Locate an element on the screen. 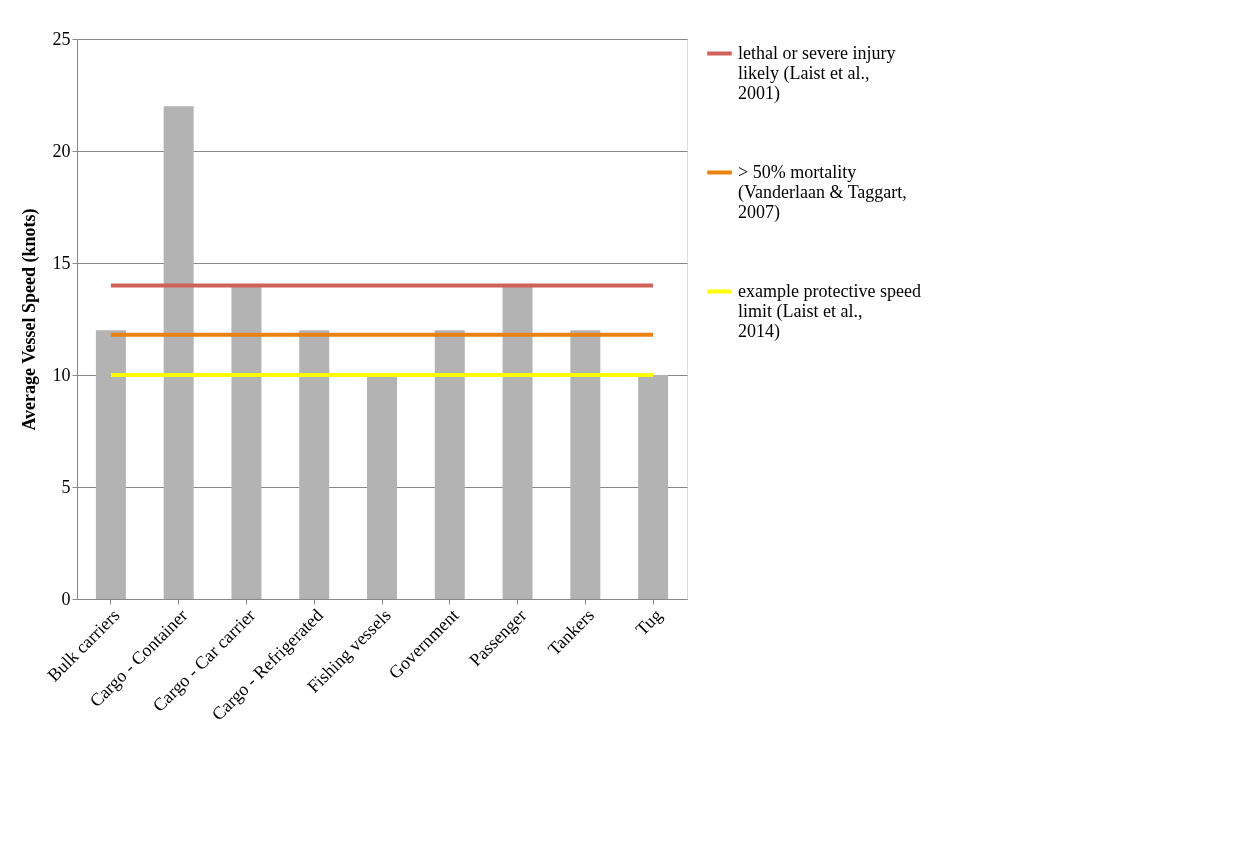 The width and height of the screenshot is (1246, 854). y-tick-label: 0 is located at coordinates (66, 598).